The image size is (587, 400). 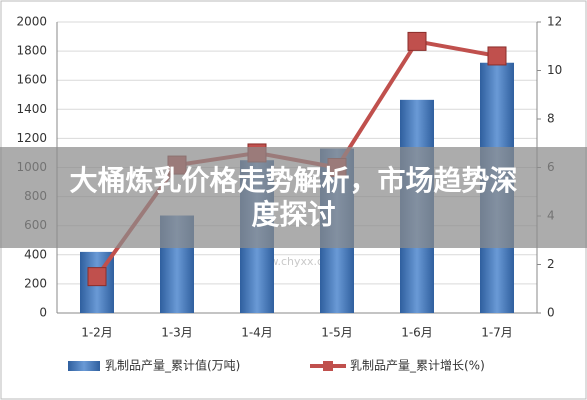 What do you see at coordinates (417, 333) in the screenshot?
I see `x-tick-label: 1-6月` at bounding box center [417, 333].